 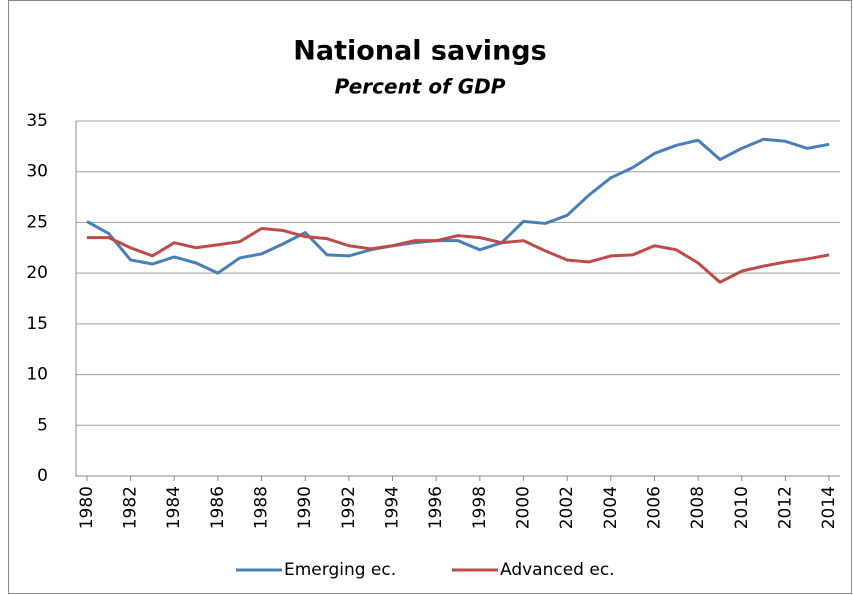 I want to click on x-tick-label: 1980, so click(x=87, y=507).